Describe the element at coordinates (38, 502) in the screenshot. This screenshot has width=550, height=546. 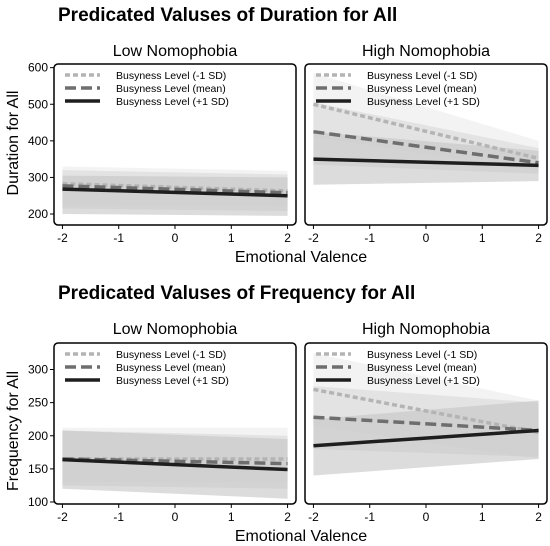
I see `y-tick-label: 100` at that location.